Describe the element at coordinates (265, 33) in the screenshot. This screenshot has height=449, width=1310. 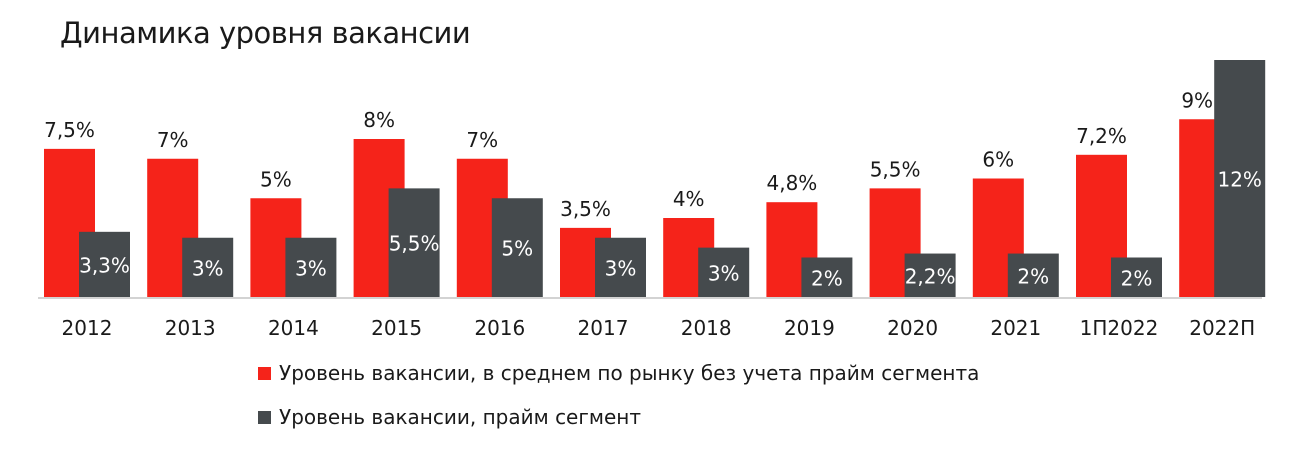
I see `chart-title: Динамика уровня вакансии` at that location.